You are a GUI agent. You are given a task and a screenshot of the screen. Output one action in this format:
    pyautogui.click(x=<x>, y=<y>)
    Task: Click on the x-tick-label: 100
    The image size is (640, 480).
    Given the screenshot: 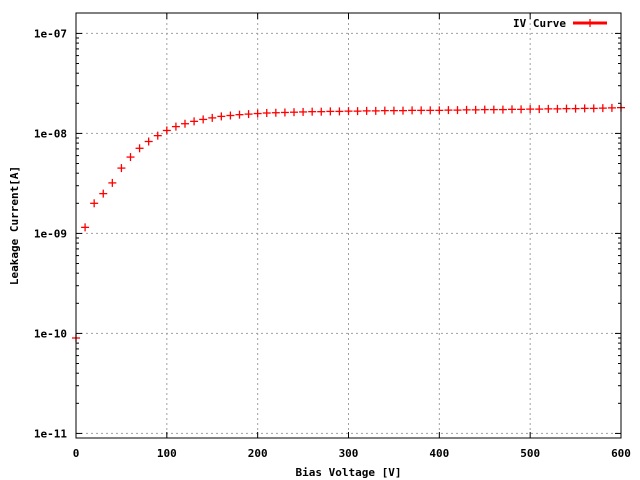 What is the action you would take?
    pyautogui.click(x=167, y=453)
    